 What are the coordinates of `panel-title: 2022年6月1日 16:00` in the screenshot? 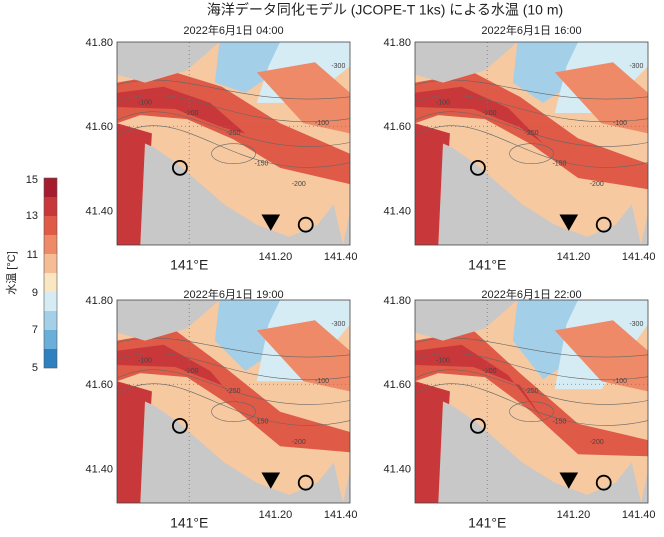 It's located at (531, 30).